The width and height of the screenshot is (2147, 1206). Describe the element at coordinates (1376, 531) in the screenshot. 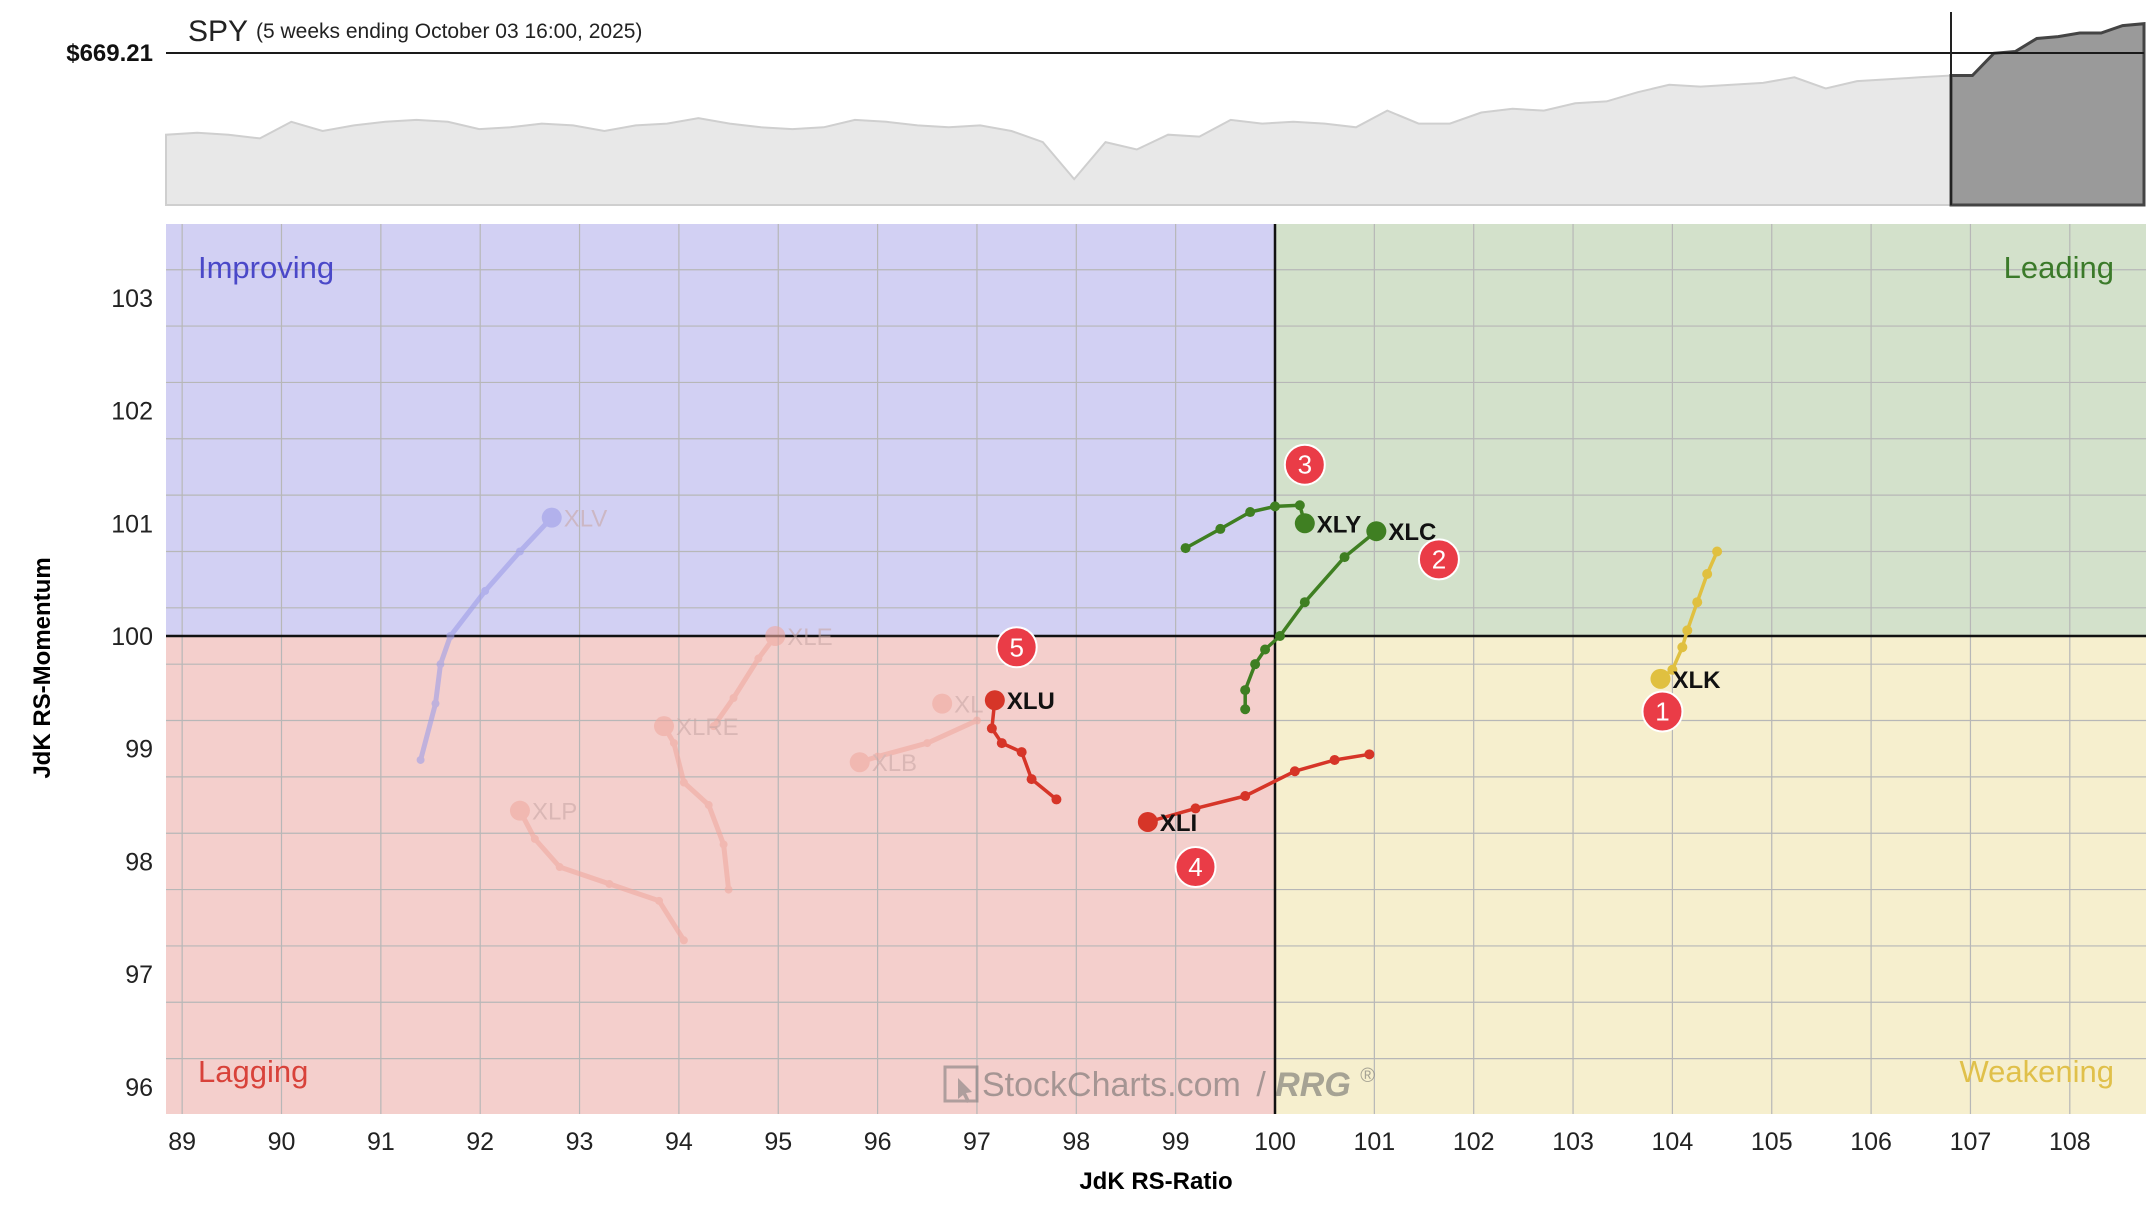

I see `series-head-xlc` at that location.